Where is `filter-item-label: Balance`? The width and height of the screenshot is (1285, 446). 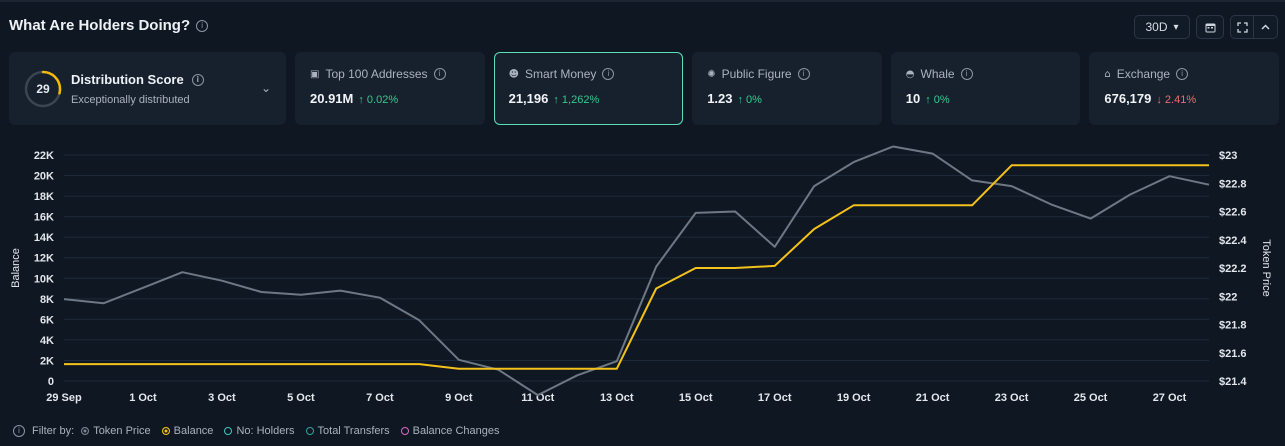 filter-item-label: Balance is located at coordinates (193, 431).